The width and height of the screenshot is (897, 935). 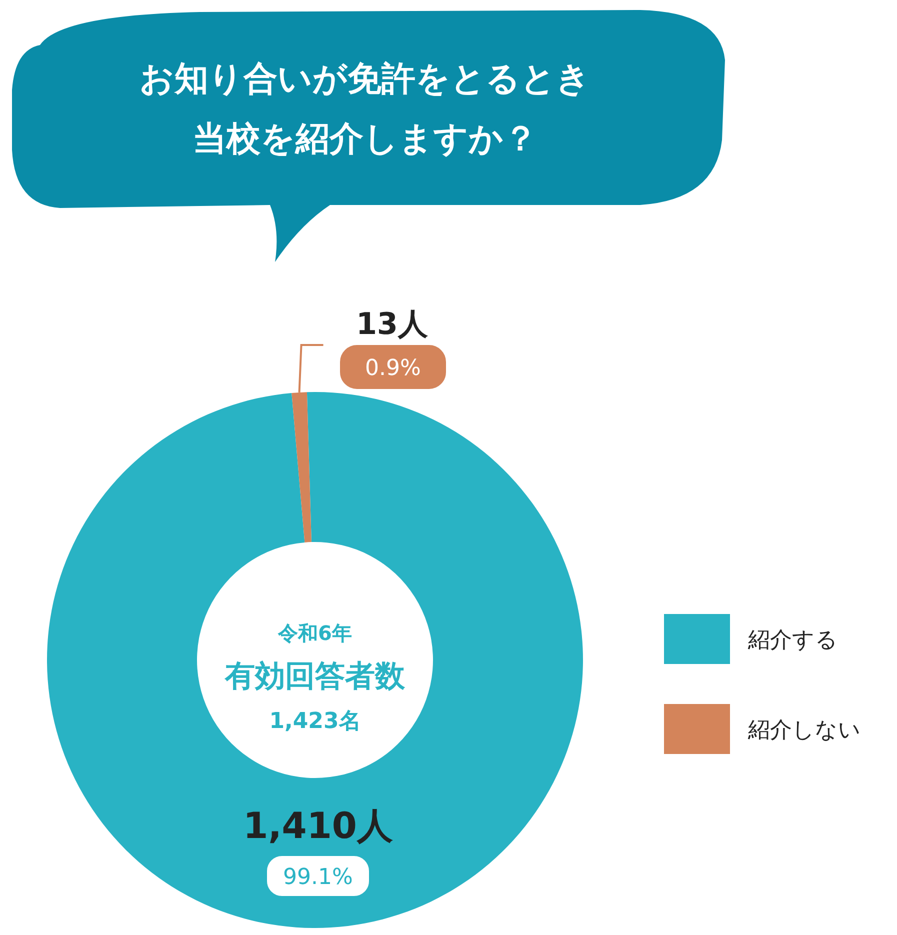 I want to click on text: 1,423名, so click(x=315, y=721).